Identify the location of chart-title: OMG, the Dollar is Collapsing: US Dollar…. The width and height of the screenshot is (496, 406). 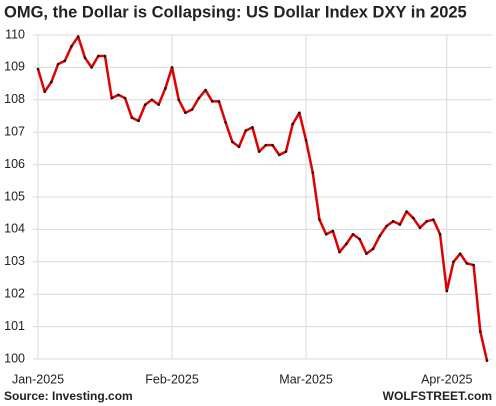
(235, 12).